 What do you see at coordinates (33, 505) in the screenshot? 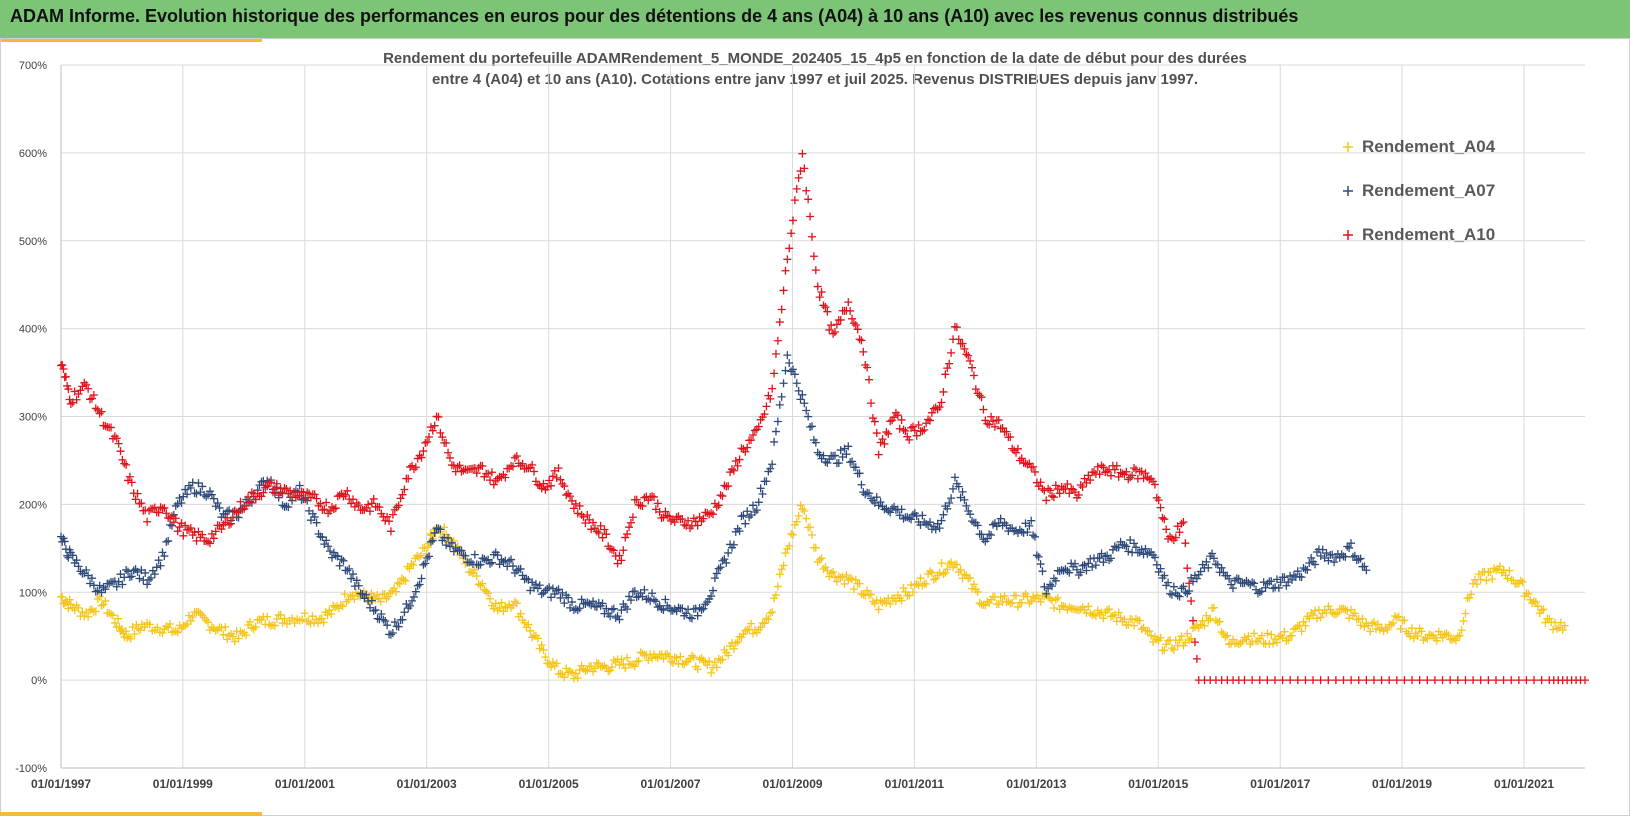
I see `y-tick-label: 200%` at bounding box center [33, 505].